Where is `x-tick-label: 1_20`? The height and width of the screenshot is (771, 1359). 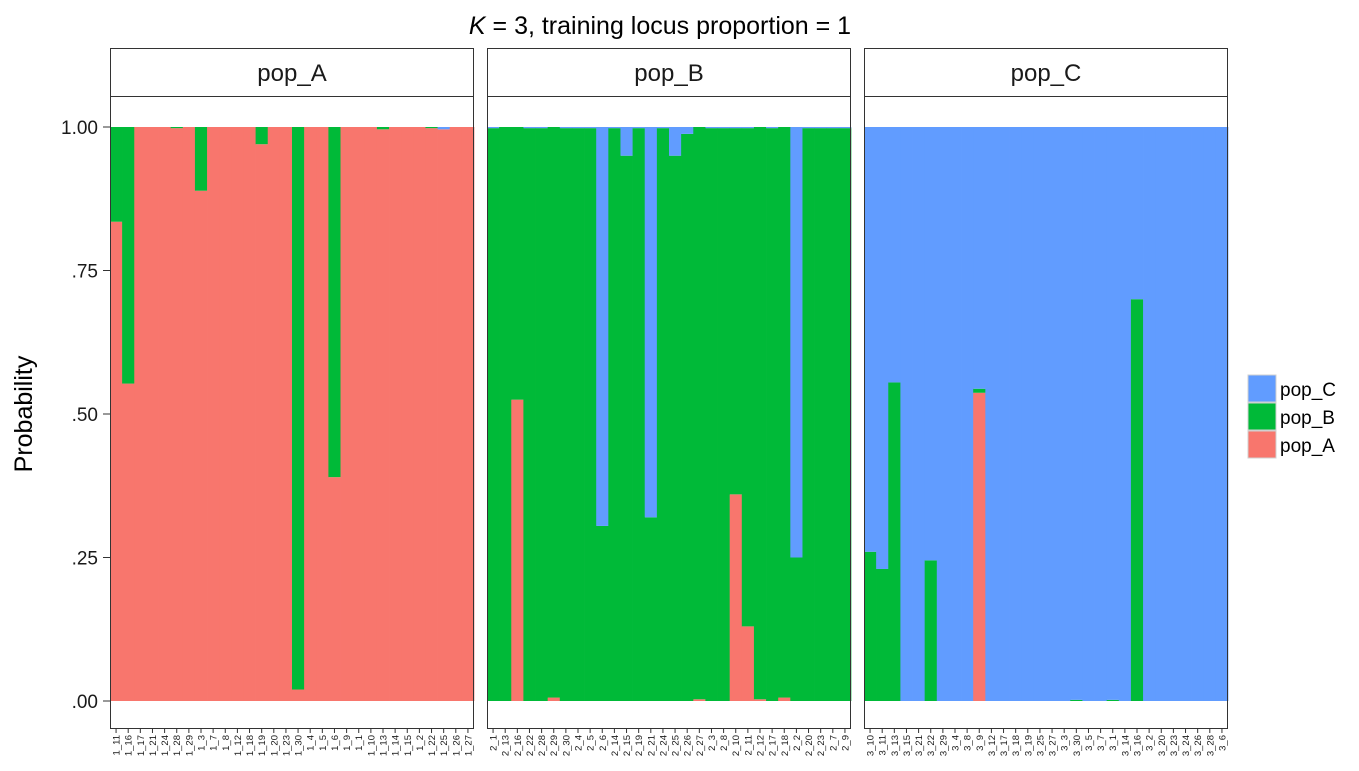 x-tick-label: 1_20 is located at coordinates (274, 745).